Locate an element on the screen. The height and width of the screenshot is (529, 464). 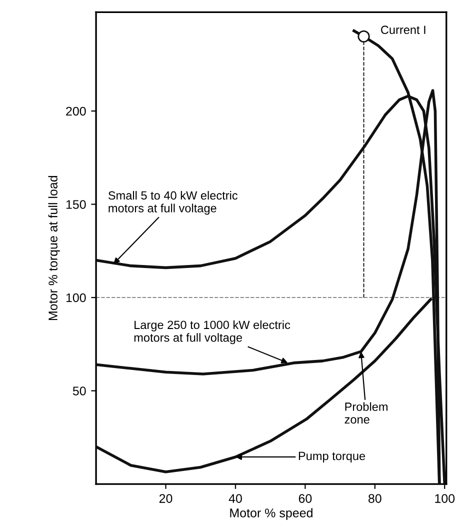
x-tick-label: 20 is located at coordinates (165, 498).